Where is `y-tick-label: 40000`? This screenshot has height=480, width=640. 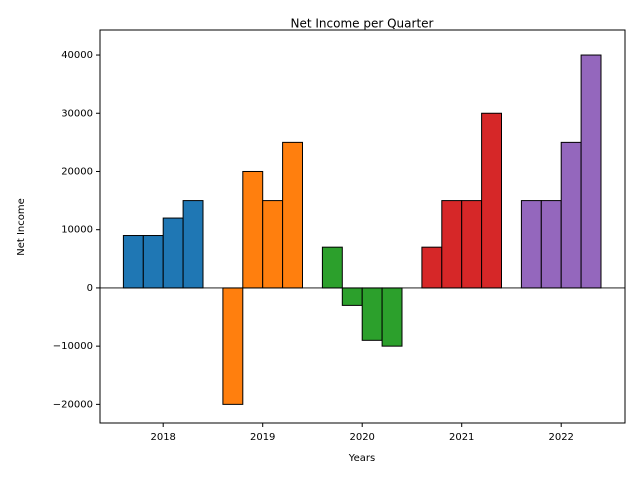 y-tick-label: 40000 is located at coordinates (77, 55).